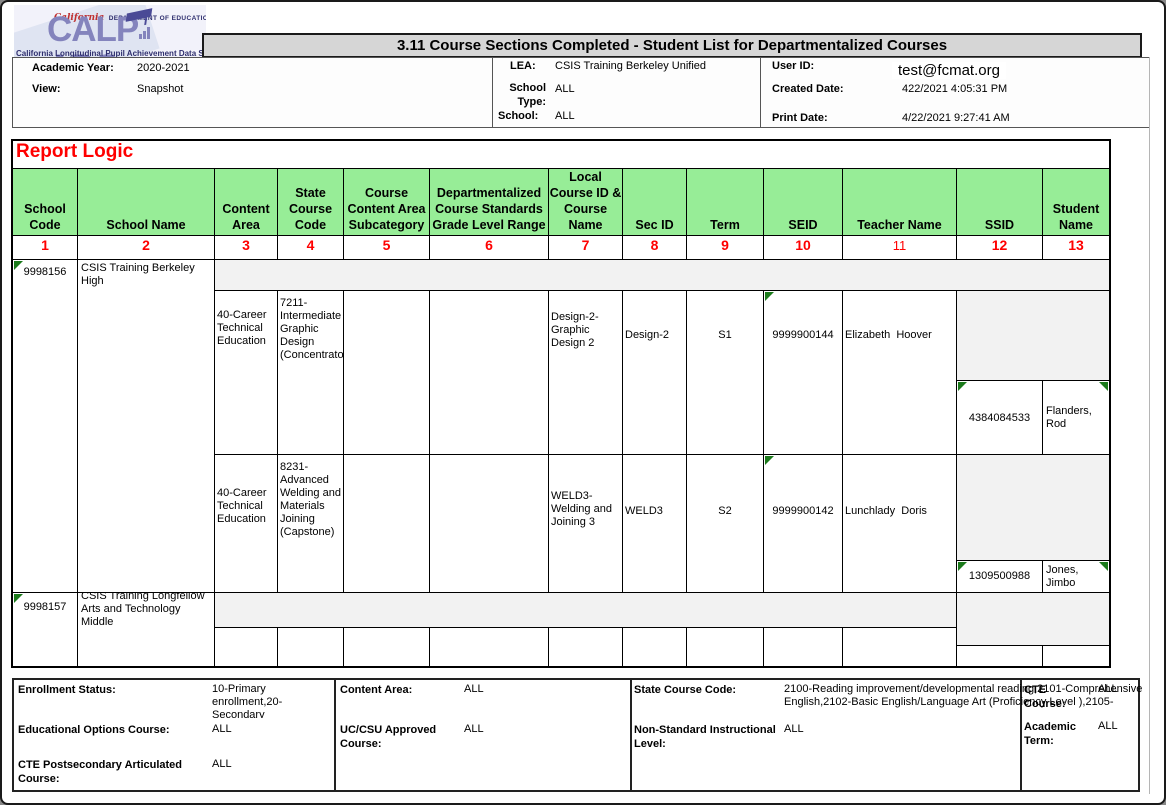  Describe the element at coordinates (803, 202) in the screenshot. I see `column-header-seid: SEID` at that location.